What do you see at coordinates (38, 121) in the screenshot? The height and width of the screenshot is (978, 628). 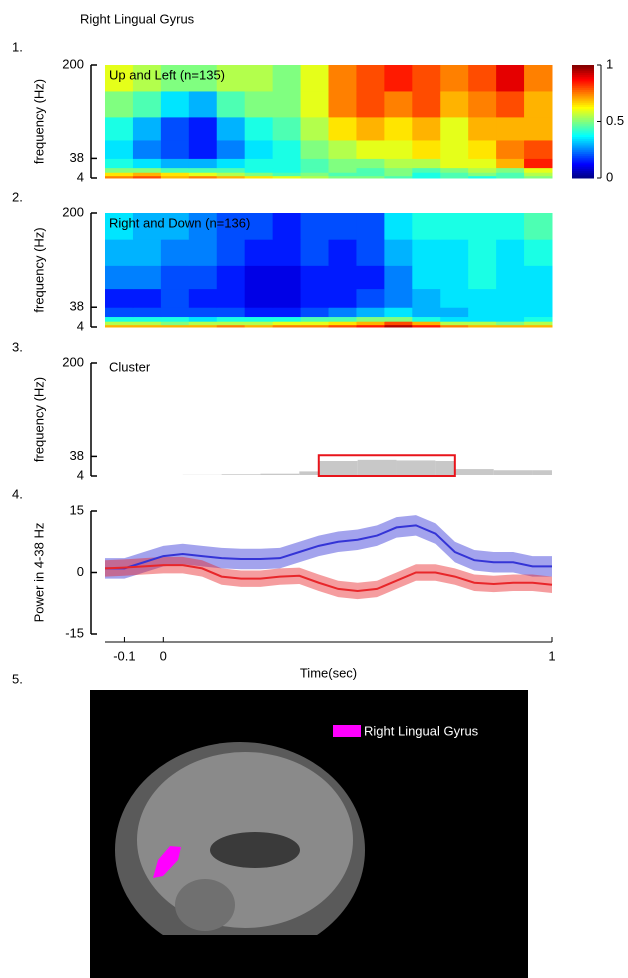 I see `y-axis-title: frequency (Hz)` at bounding box center [38, 121].